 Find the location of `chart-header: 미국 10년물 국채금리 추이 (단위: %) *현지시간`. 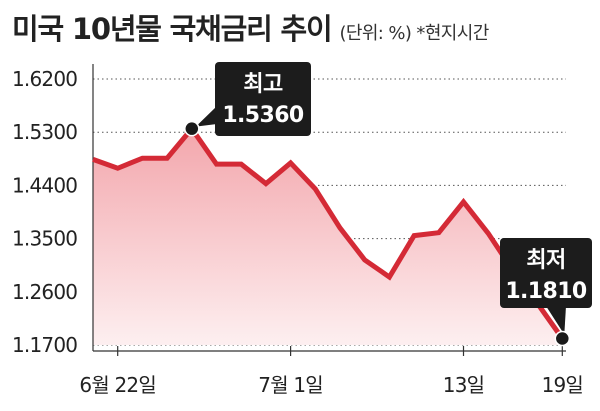

chart-header: 미국 10년물 국채금리 추이 (단위: %) *현지시간 is located at coordinates (304, 28).